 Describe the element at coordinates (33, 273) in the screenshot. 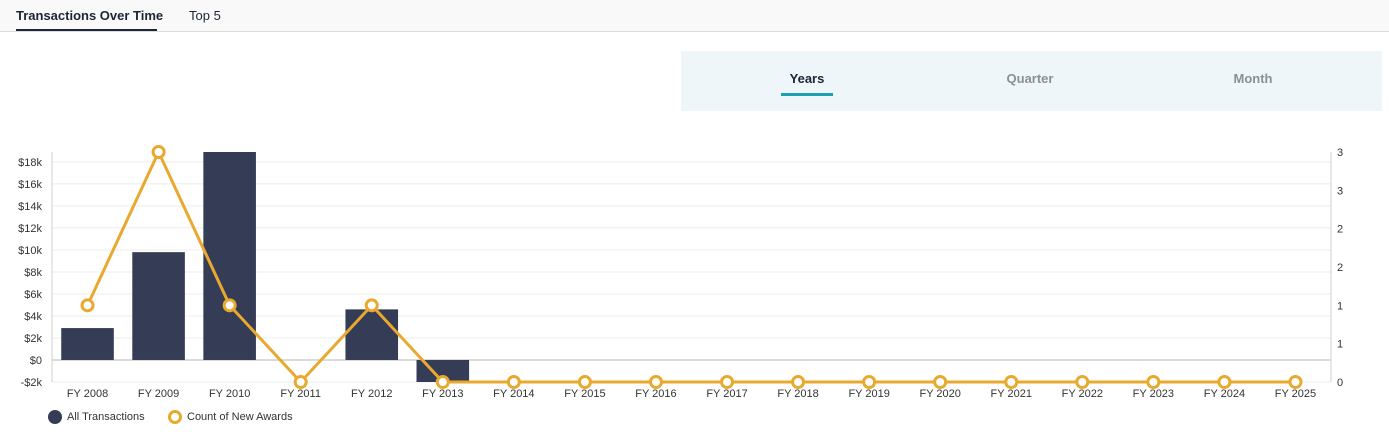

I see `y-left-tick-label: $8k` at that location.